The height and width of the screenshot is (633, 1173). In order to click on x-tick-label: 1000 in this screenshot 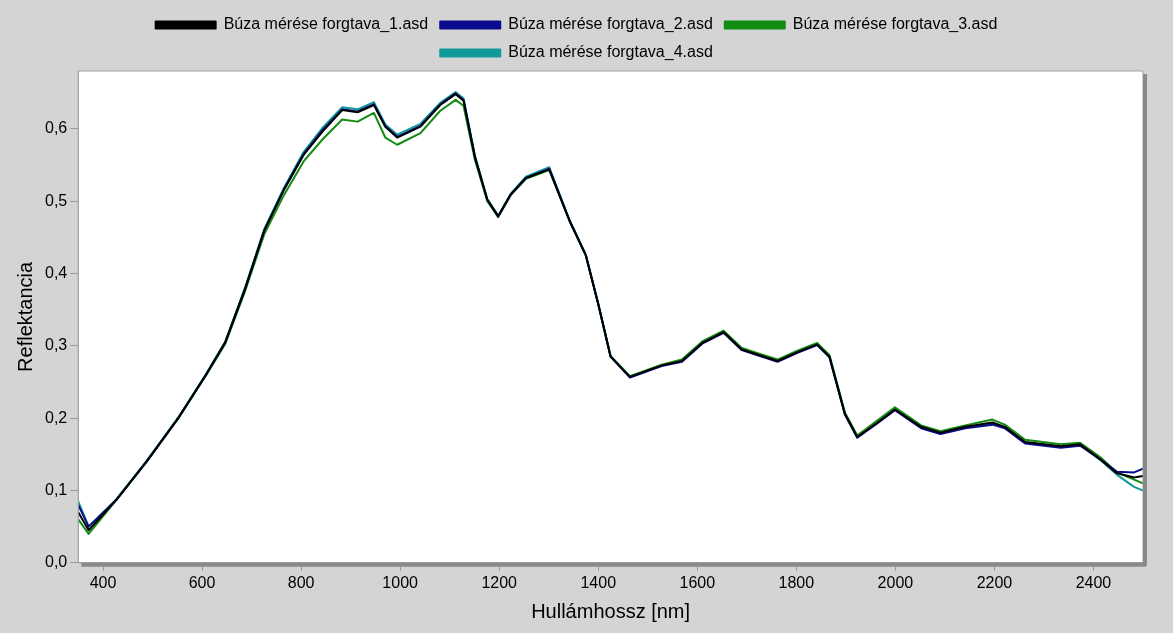, I will do `click(400, 582)`.